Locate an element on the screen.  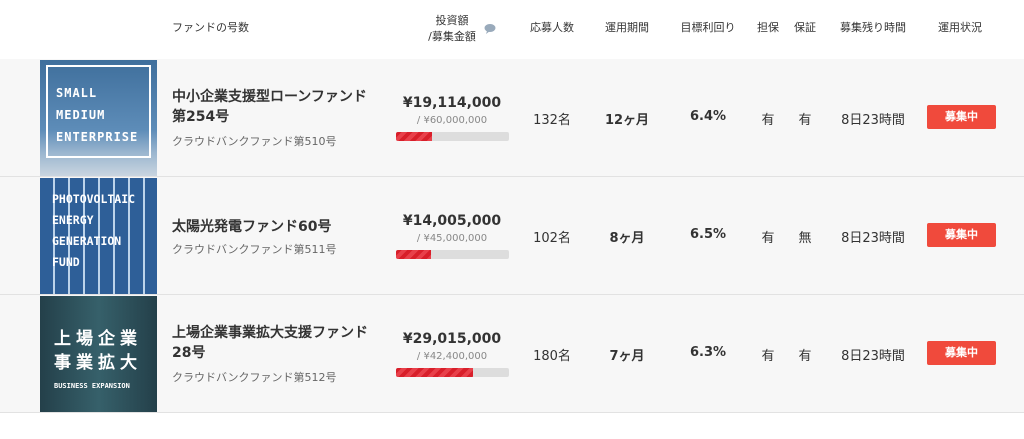
period: 8ヶ月 is located at coordinates (627, 238).